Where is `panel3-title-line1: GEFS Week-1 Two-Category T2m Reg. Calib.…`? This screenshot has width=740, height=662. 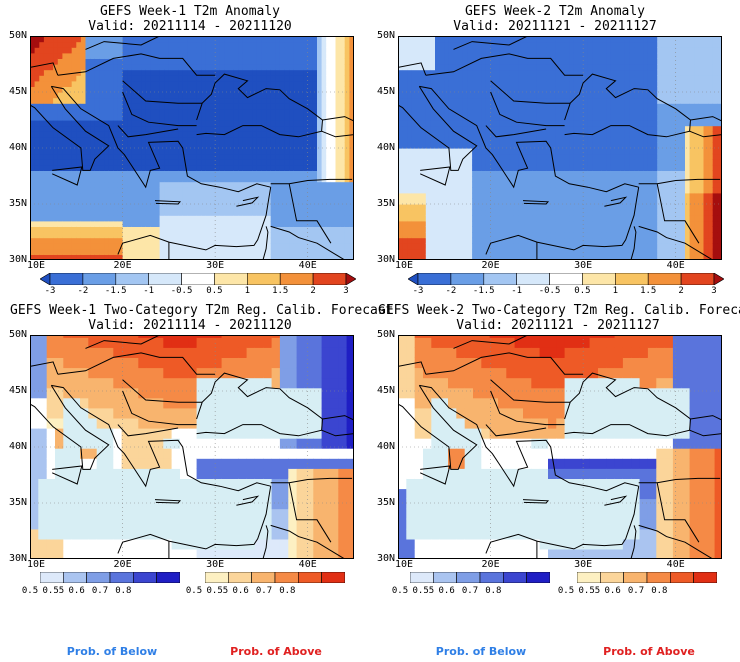 panel3-title-line1: GEFS Week-1 Two-Category T2m Reg. Calib.… is located at coordinates (202, 310).